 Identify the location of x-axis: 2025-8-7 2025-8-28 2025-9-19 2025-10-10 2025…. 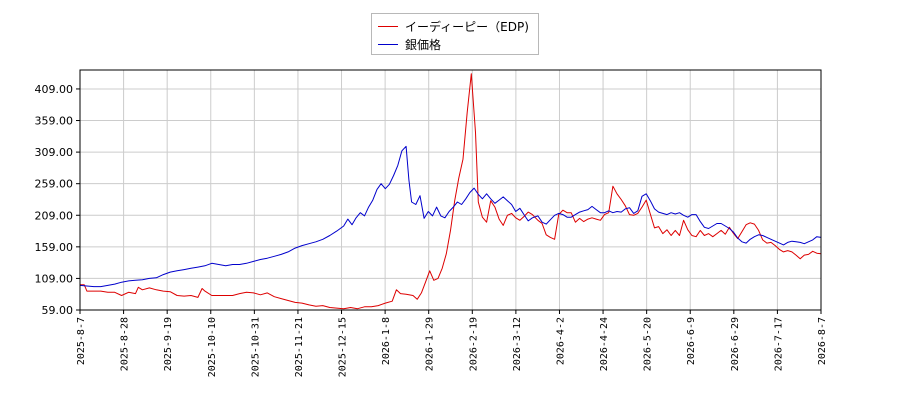
(452, 343).